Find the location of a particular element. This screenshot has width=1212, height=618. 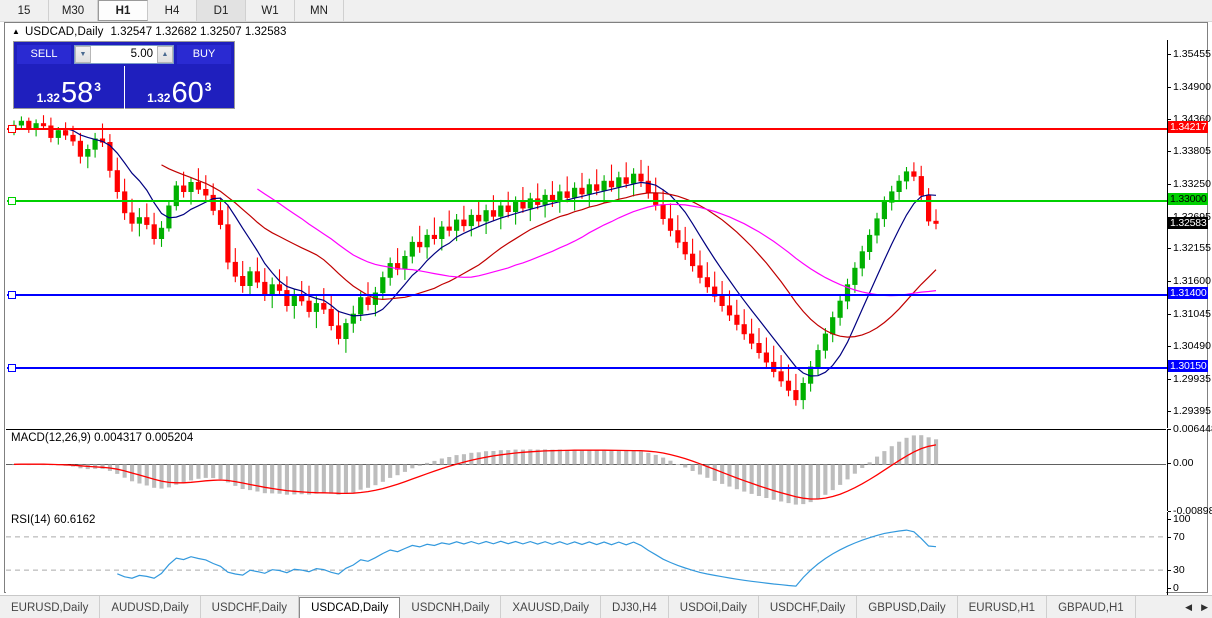

macd-indicator-pane: MACD(12,26,9) 0.004317 0.005204 is located at coordinates (586, 471).